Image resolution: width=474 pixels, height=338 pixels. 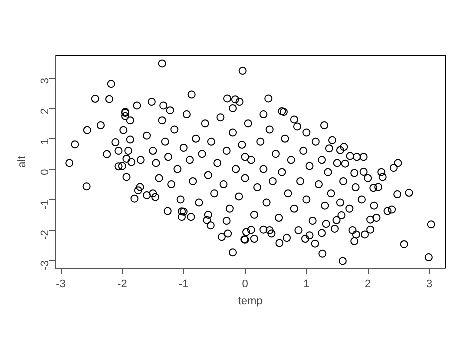 I want to click on y-axis-title: alt, so click(x=22, y=162).